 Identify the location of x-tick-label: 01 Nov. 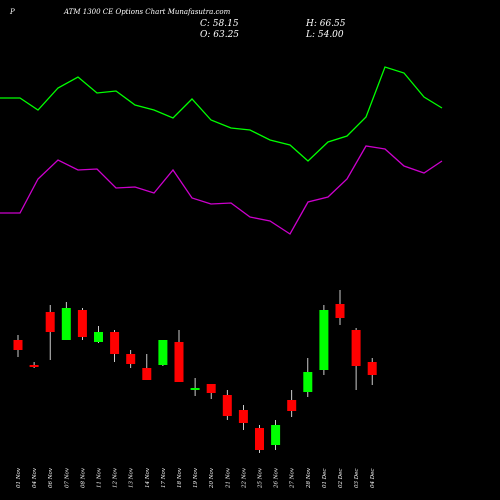
(19, 477).